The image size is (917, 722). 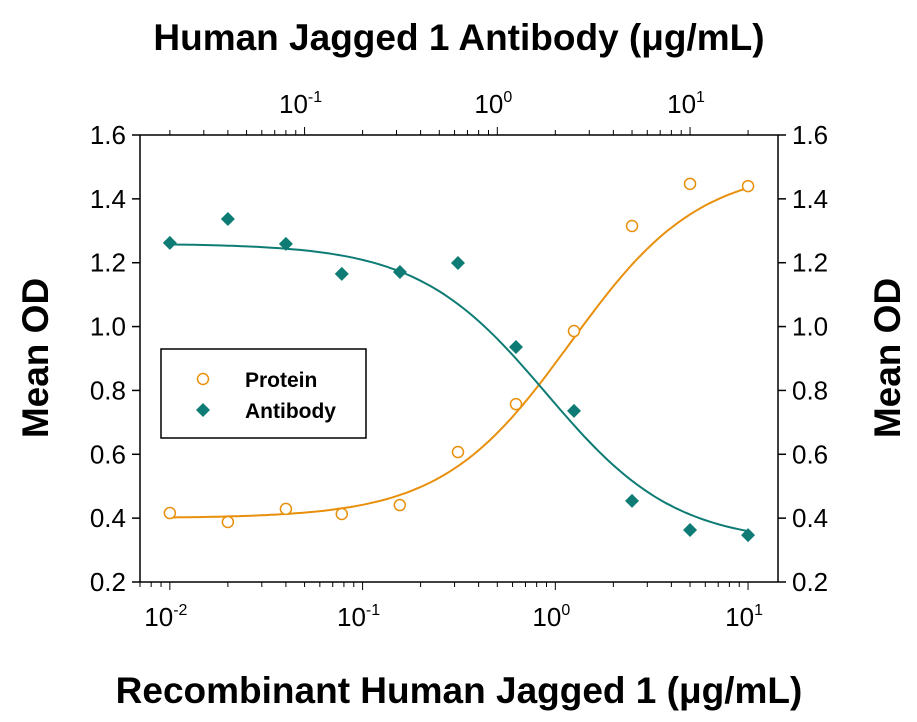 I want to click on top-axis-title: Human Jagged 1 Antibody (μg/mL), so click(x=458, y=37).